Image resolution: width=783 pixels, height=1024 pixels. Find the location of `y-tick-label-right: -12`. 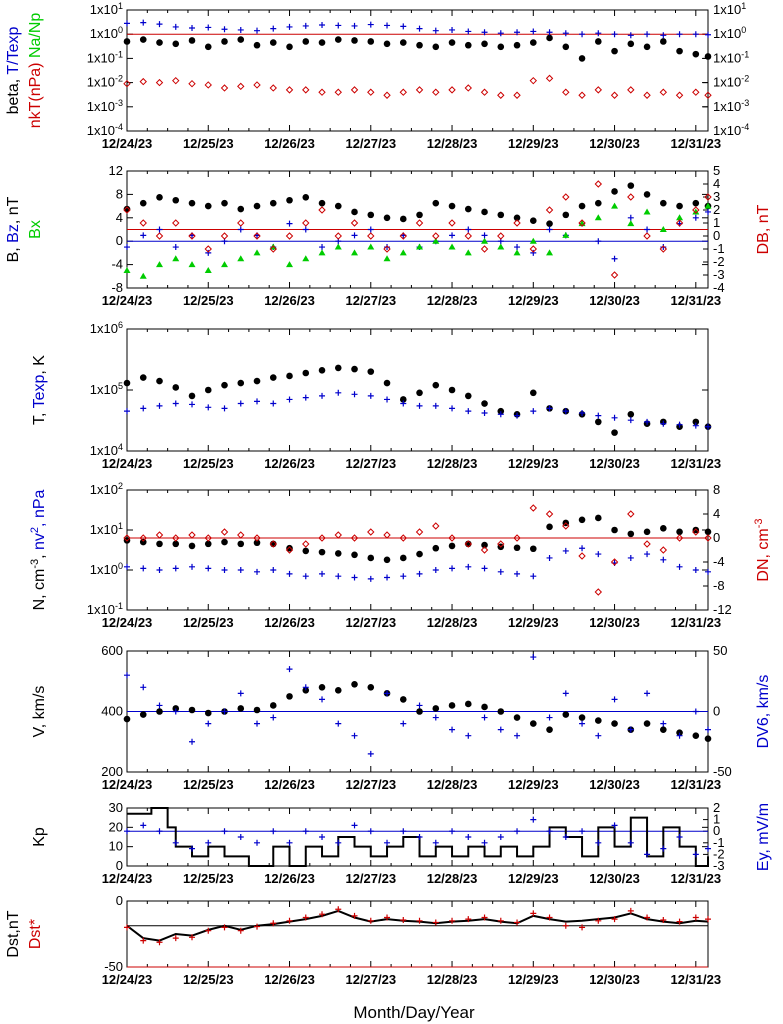

y-tick-label-right: -12 is located at coordinates (722, 609).